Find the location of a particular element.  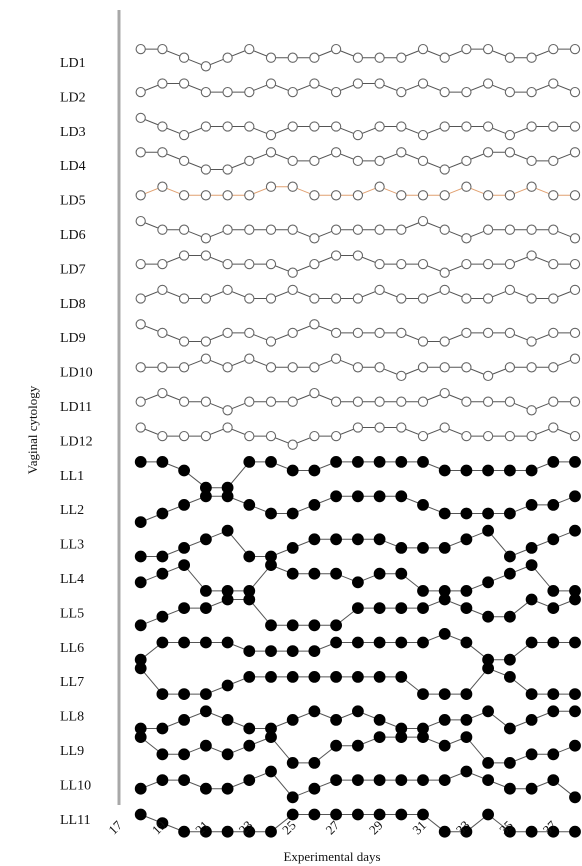

row-label-ll6: LL6 is located at coordinates (72, 648).